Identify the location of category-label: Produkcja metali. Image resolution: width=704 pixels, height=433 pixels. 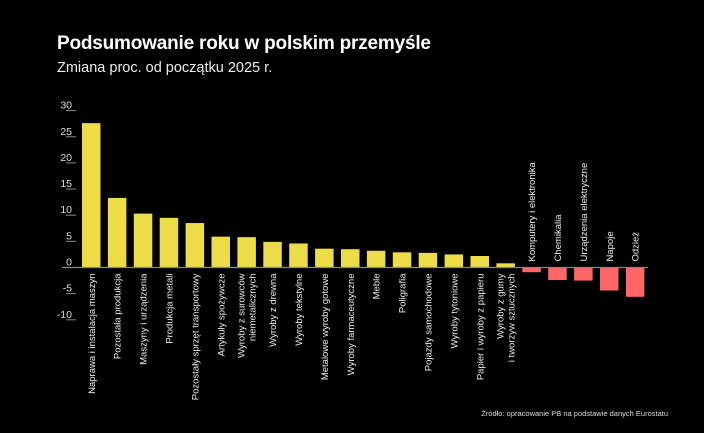
(169, 309).